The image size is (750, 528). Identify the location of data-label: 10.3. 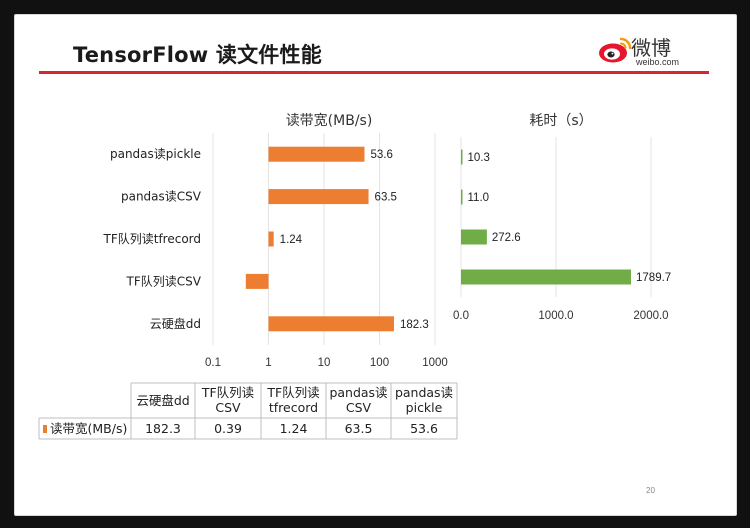
(479, 158).